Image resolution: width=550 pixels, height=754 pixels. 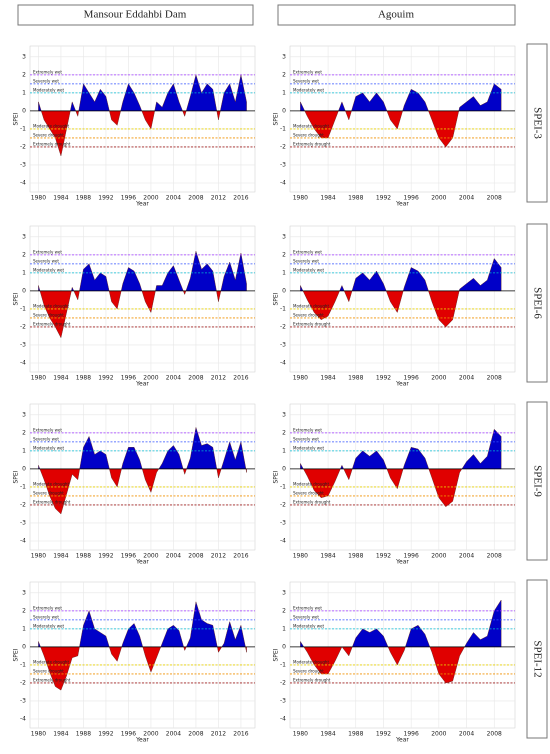 I want to click on x-tick-label: 2016, so click(x=240, y=378).